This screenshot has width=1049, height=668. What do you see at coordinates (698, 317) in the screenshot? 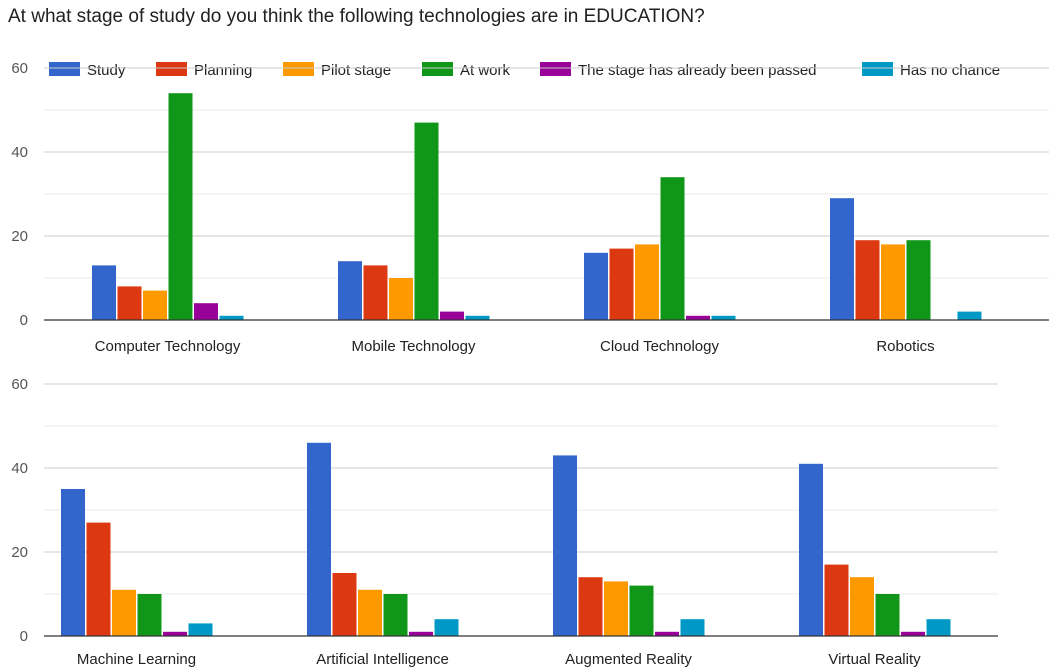
I see `bar-cloud-technology-the-stage-has-already-been-passed` at bounding box center [698, 317].